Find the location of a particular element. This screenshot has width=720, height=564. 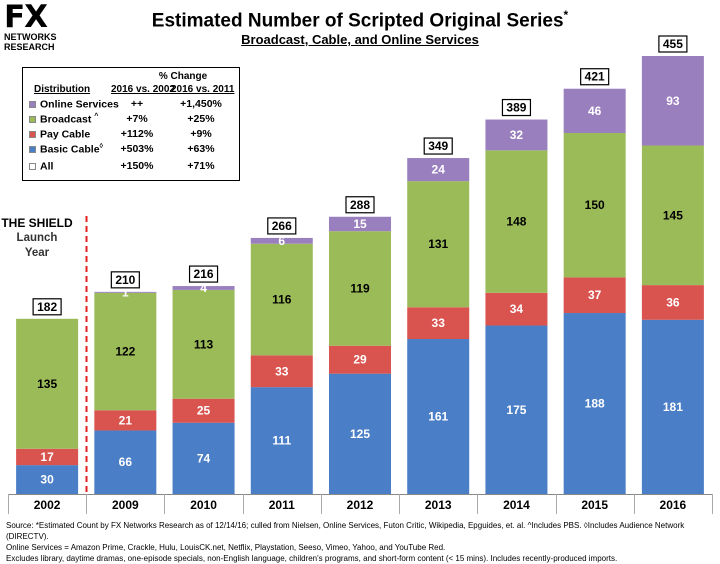

legend-name-text: Basic Cable is located at coordinates (70, 149).